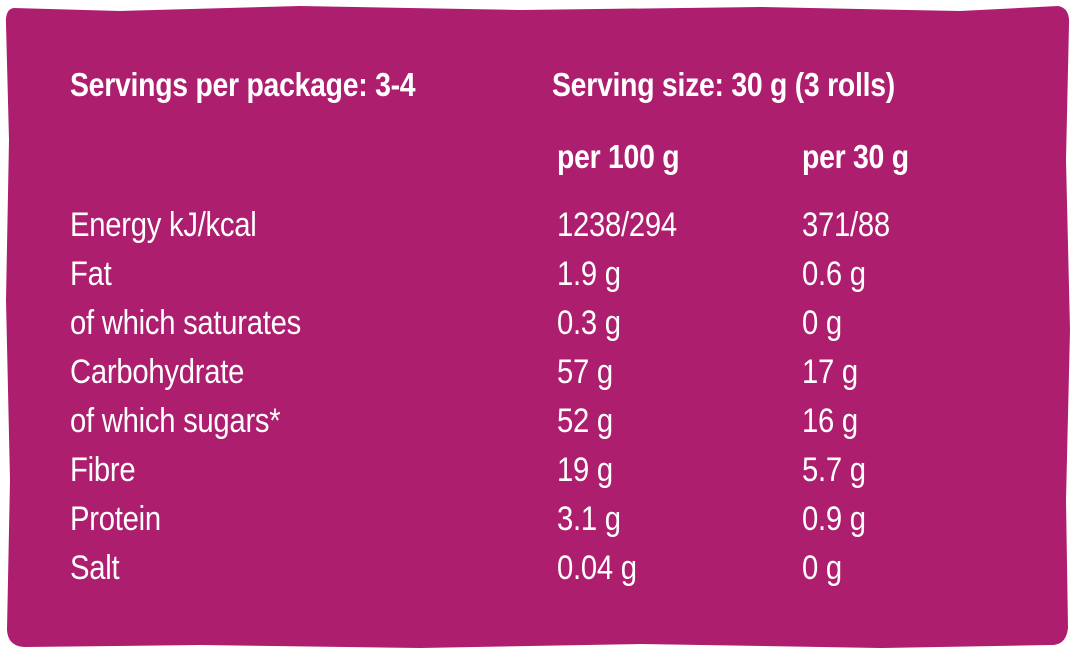 This screenshot has height=653, width=1074. What do you see at coordinates (157, 372) in the screenshot?
I see `nutrient-label: Carbohydrate` at bounding box center [157, 372].